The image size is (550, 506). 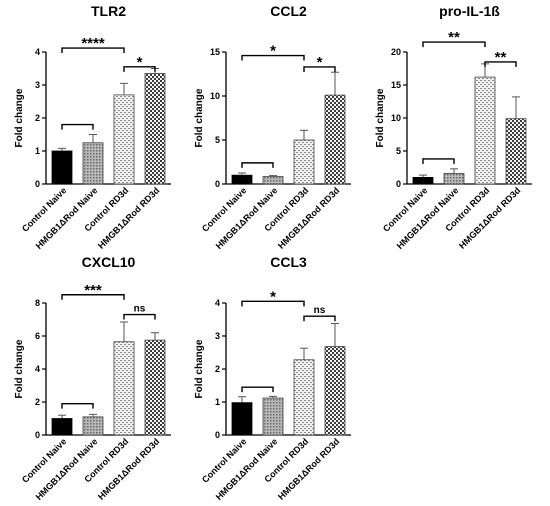 What do you see at coordinates (93, 290) in the screenshot?
I see `significance-label: ***` at bounding box center [93, 290].